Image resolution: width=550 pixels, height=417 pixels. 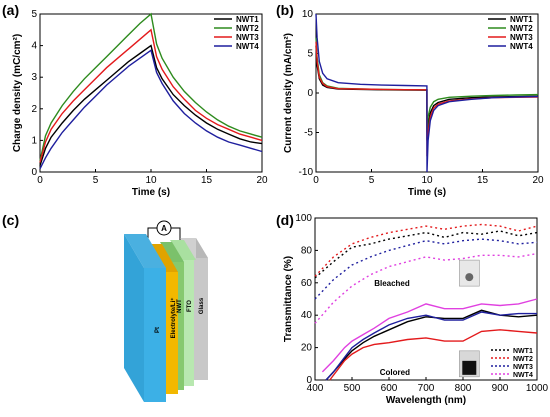 I want to click on chart-b-legend-label: NWT2, so click(x=521, y=28).